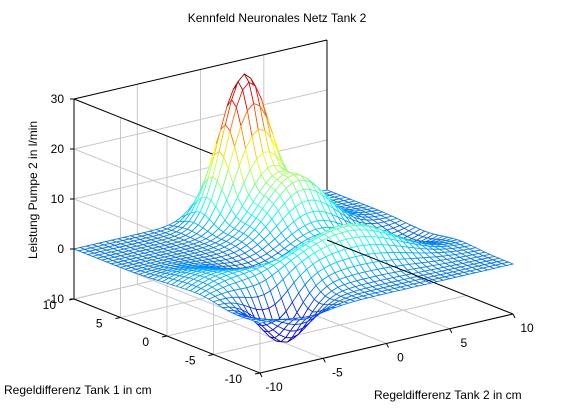 This screenshot has height=420, width=561. What do you see at coordinates (50, 305) in the screenshot?
I see `y-tick-label: 10` at bounding box center [50, 305].